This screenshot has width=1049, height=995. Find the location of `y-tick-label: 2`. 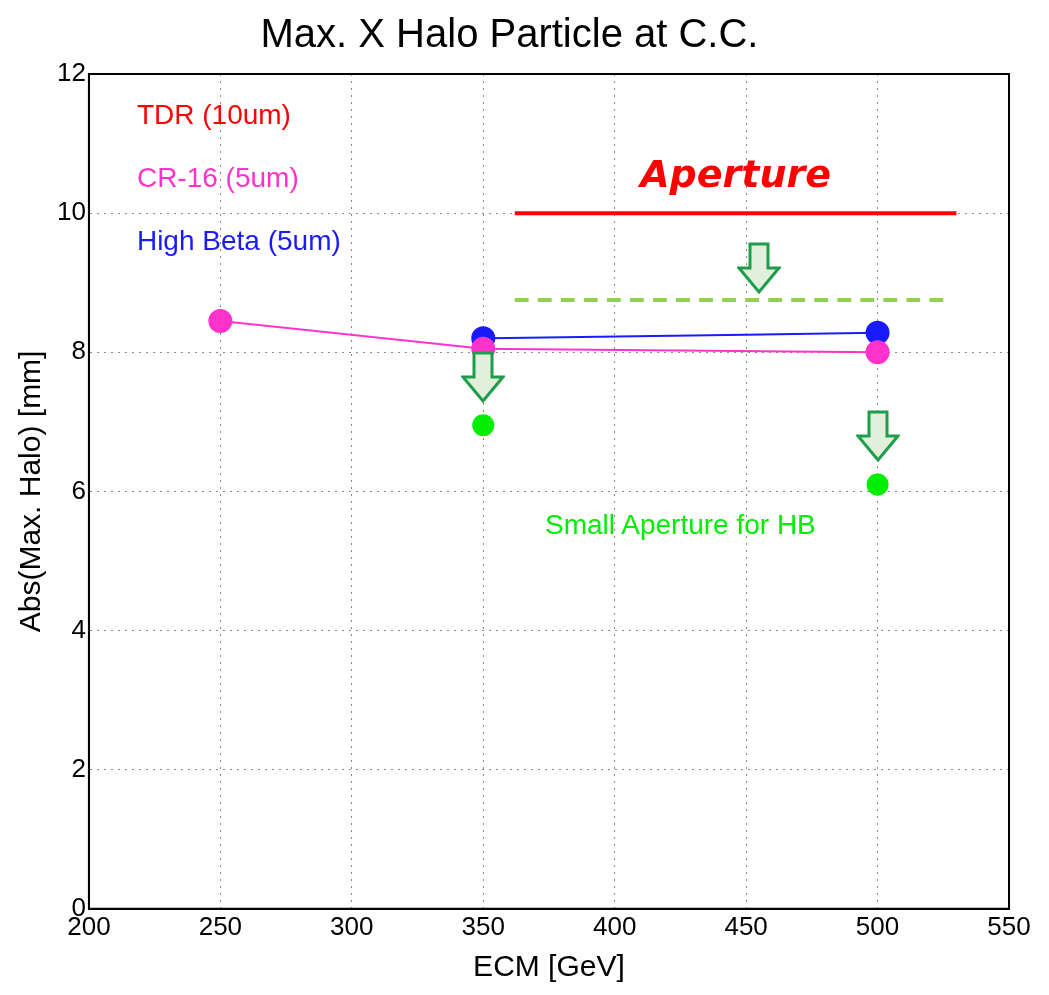

y-tick-label: 2 is located at coordinates (78, 767).